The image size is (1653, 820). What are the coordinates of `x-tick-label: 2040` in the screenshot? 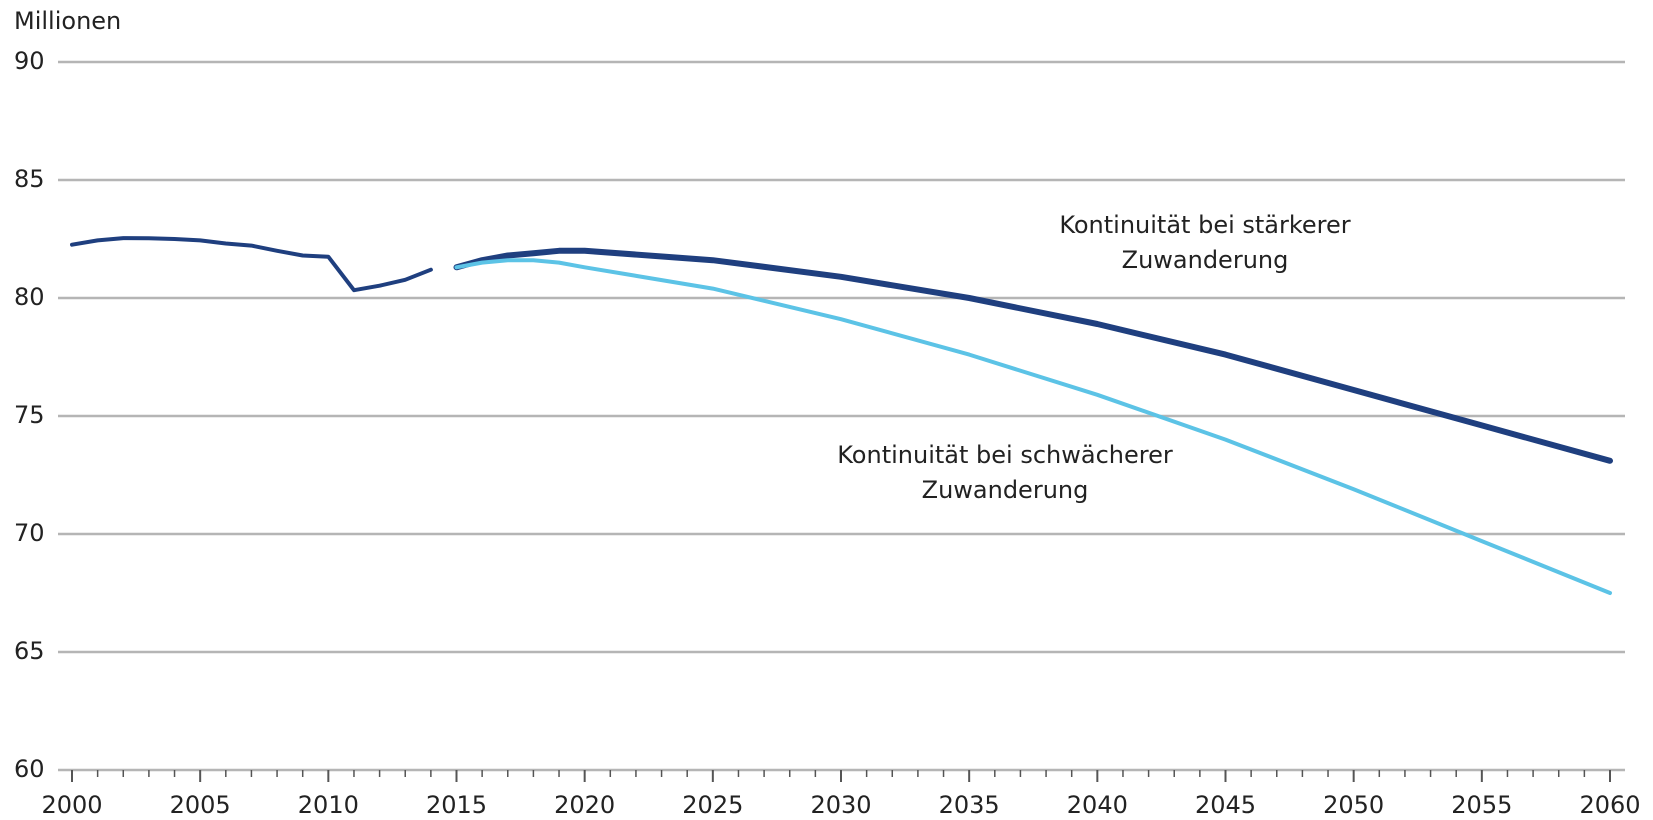 It's located at (1097, 805).